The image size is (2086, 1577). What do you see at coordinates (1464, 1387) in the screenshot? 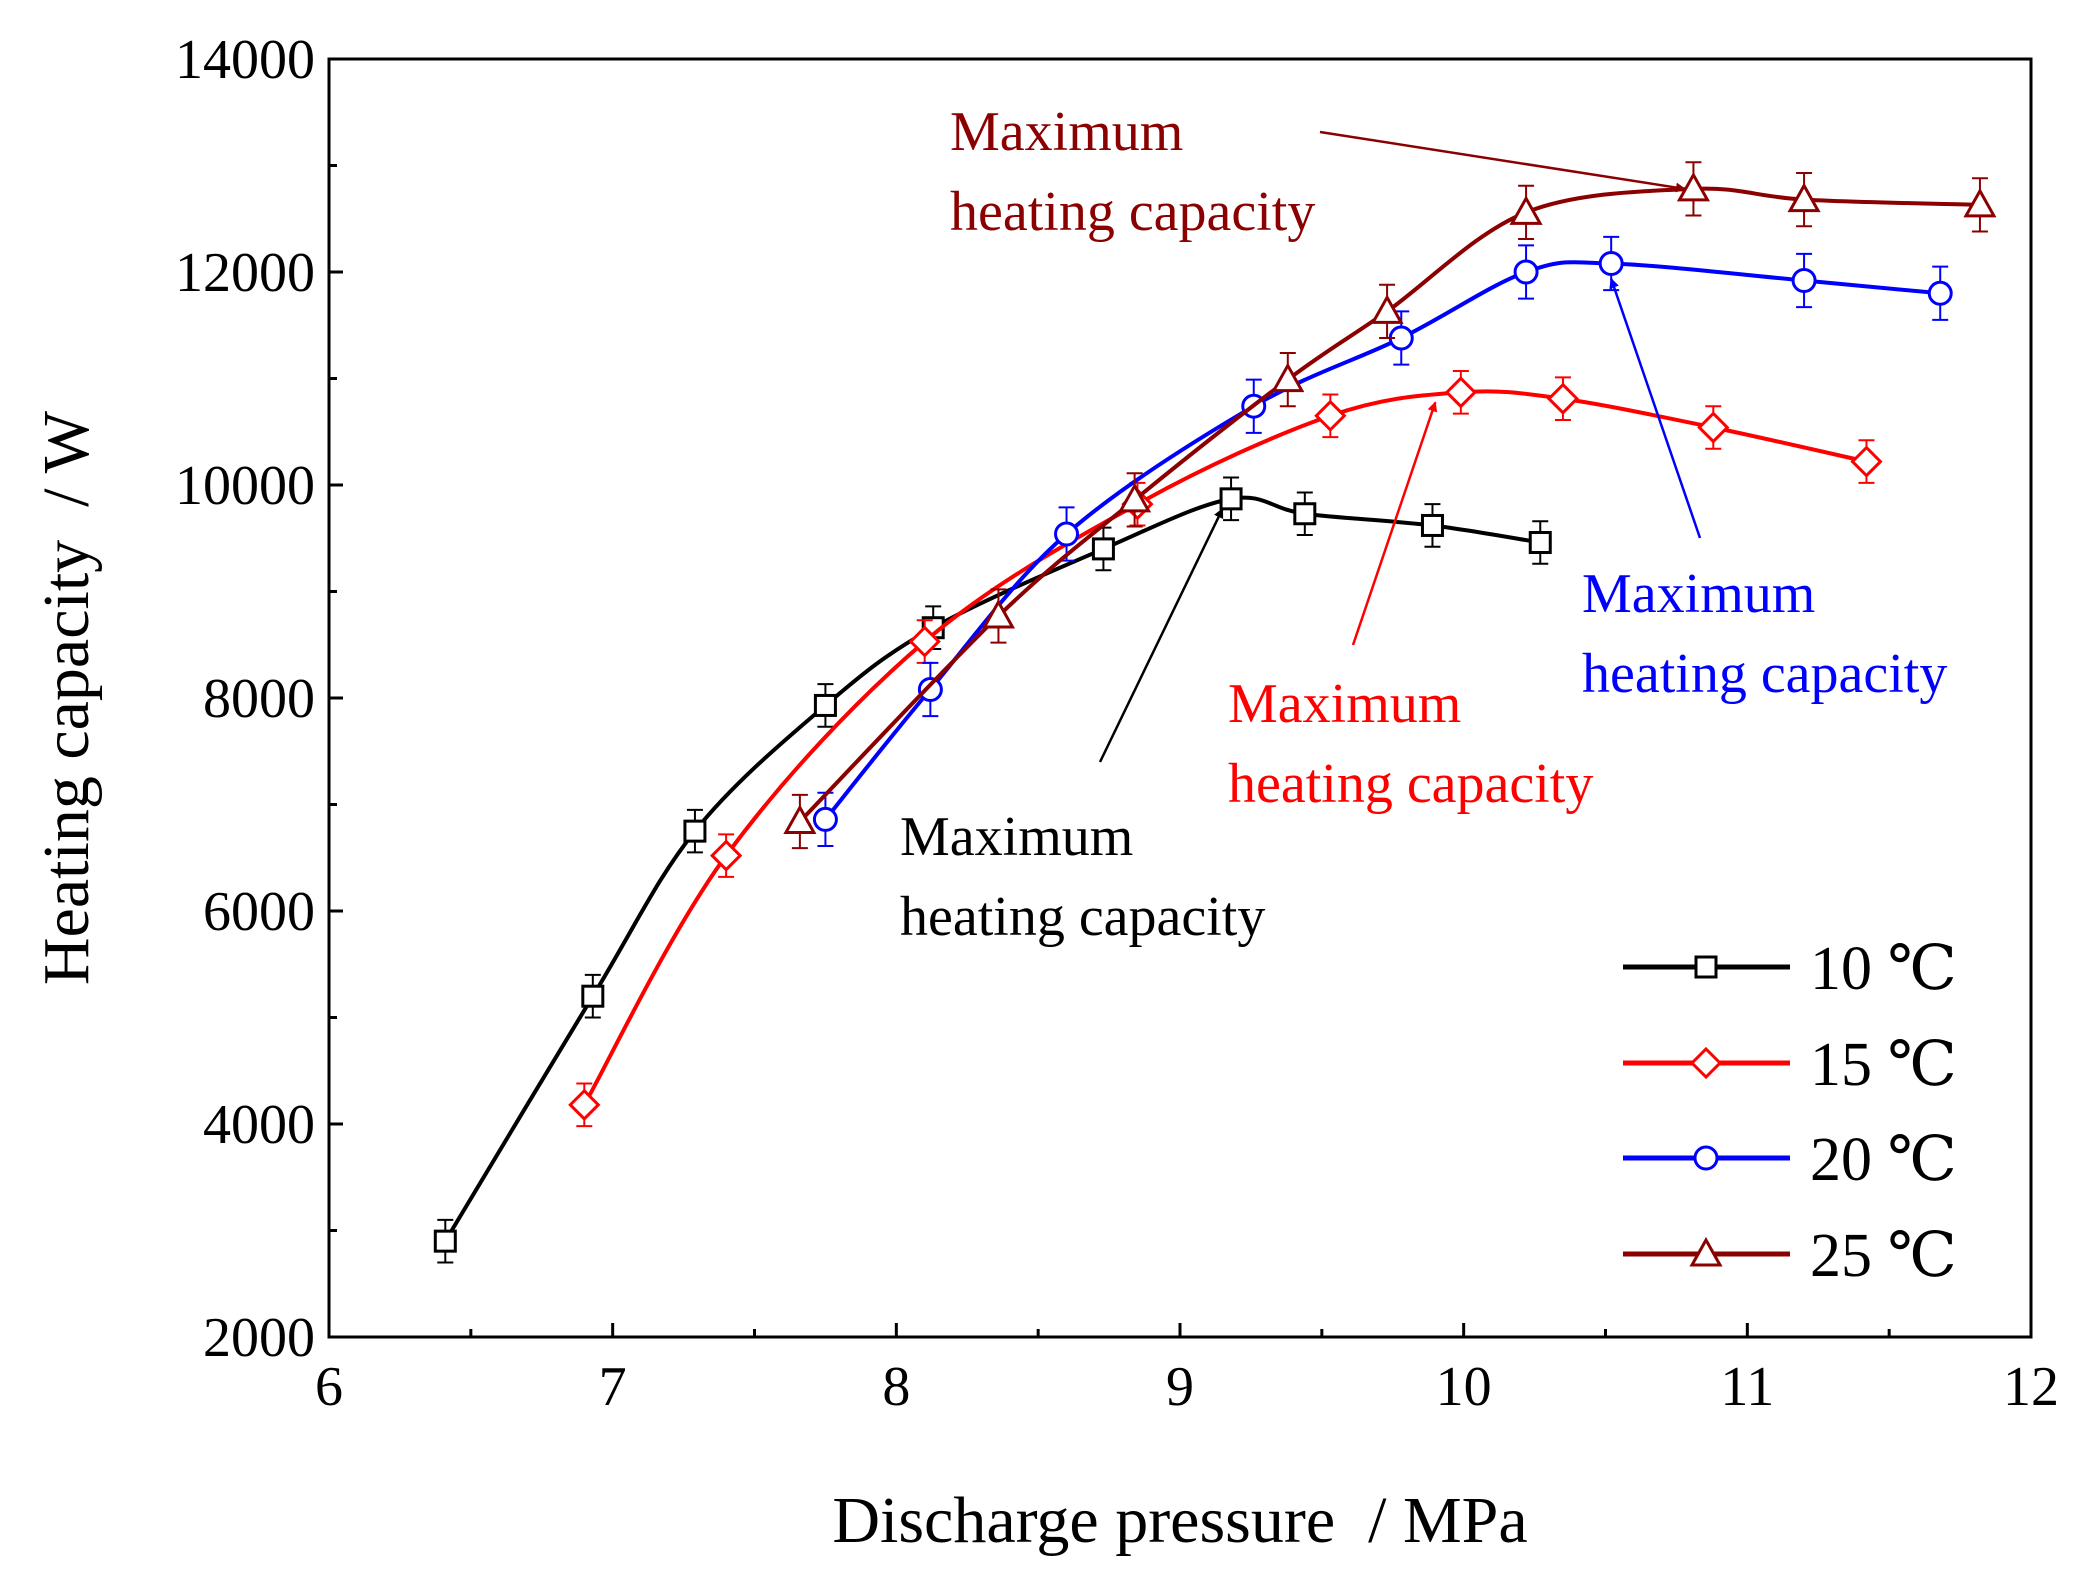
I see `x-tick-label: 10` at bounding box center [1464, 1387].